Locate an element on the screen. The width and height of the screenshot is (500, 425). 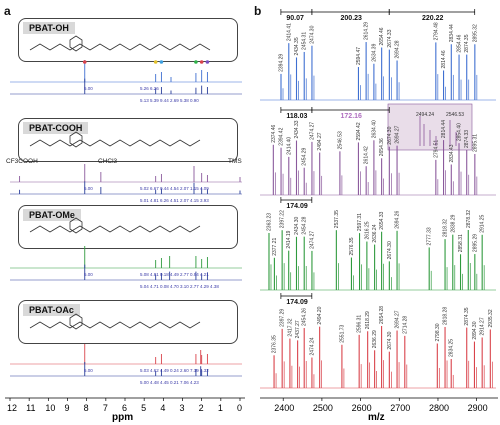
integral-values: 5.03 4.62 4.49 0.24 2.60 7.19 4.32 is located at coordinates (174, 370).